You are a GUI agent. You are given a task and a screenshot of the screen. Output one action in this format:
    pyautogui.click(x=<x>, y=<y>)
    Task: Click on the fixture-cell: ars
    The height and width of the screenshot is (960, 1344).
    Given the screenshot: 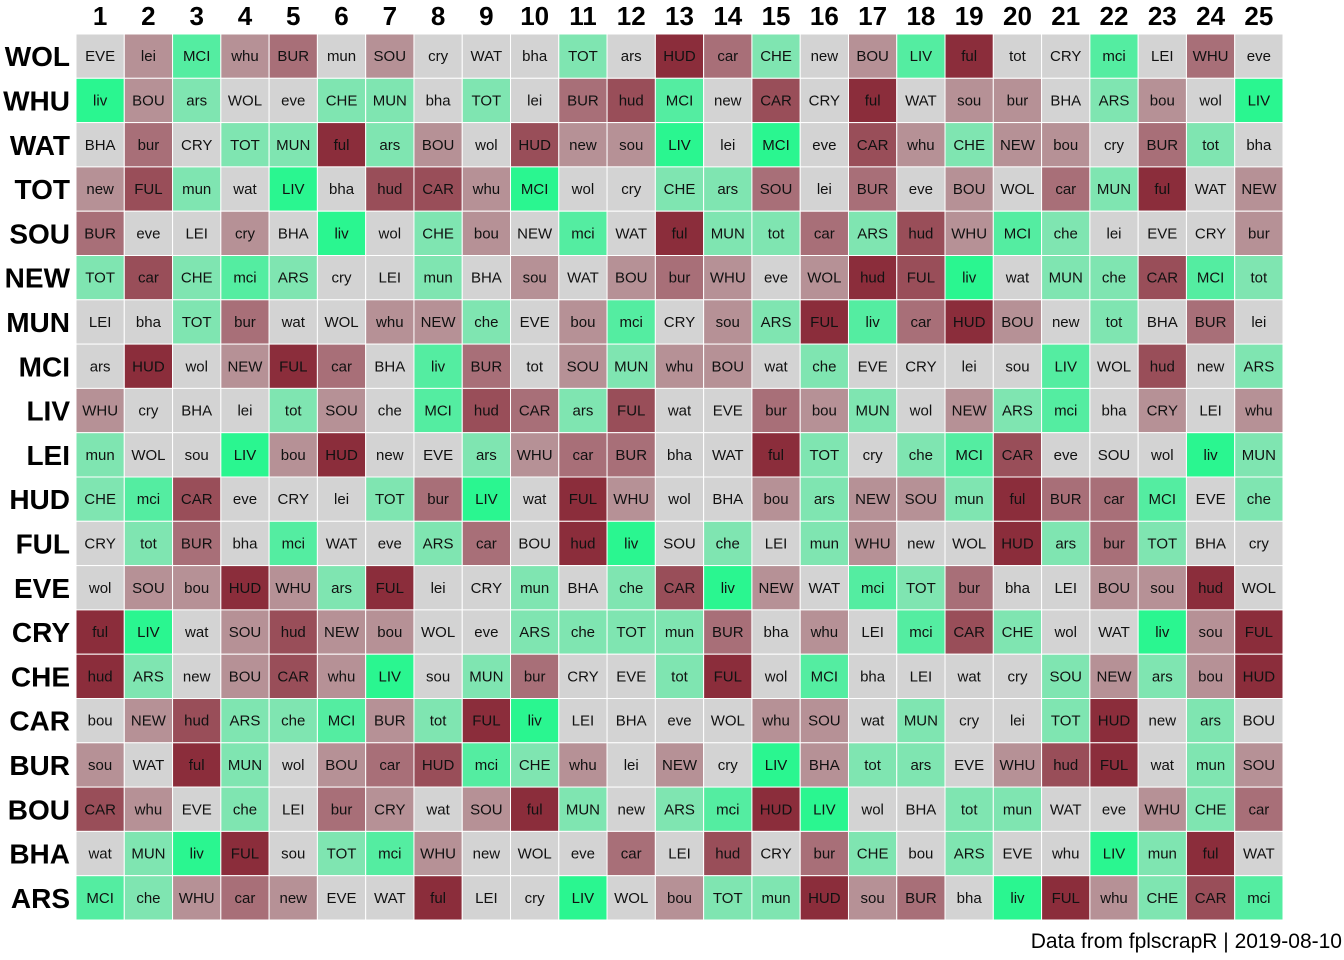 What is the action you would take?
    pyautogui.click(x=583, y=410)
    